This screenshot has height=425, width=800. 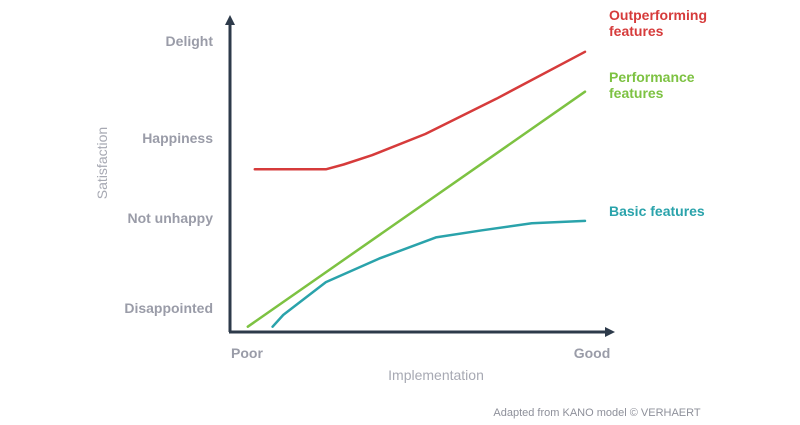 I want to click on x-axis-title: Implementation, so click(x=436, y=375).